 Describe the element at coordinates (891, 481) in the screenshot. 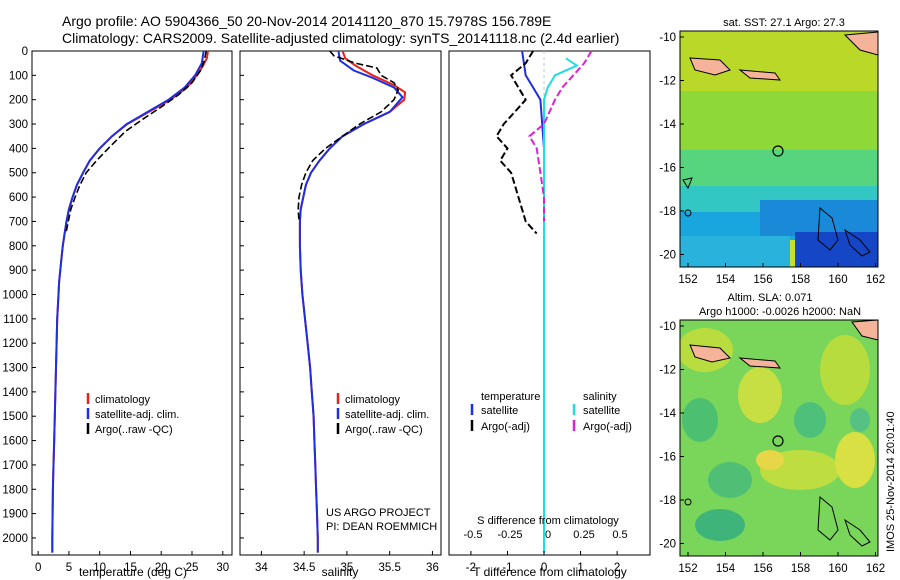

I see `imos-watermark: IMOS 25-Nov-2014 20:01:40` at that location.